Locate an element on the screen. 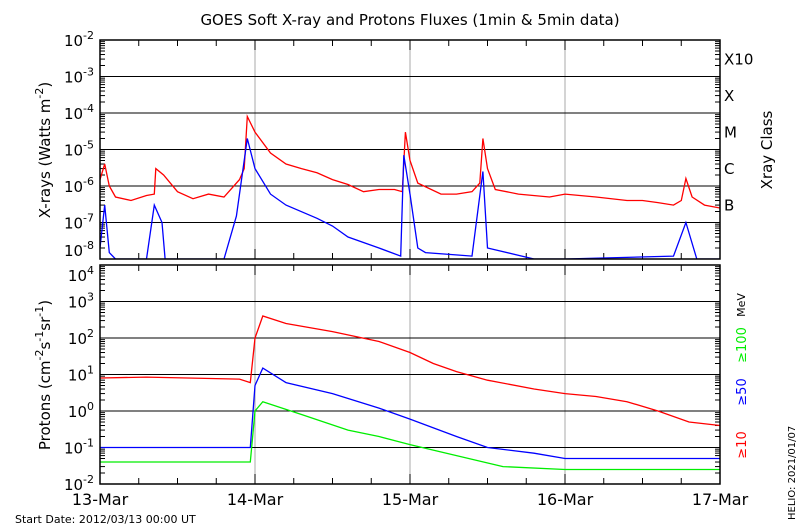 This screenshot has height=530, width=800. xray-axis-label: X-rays (Watts m-2) is located at coordinates (43, 150).